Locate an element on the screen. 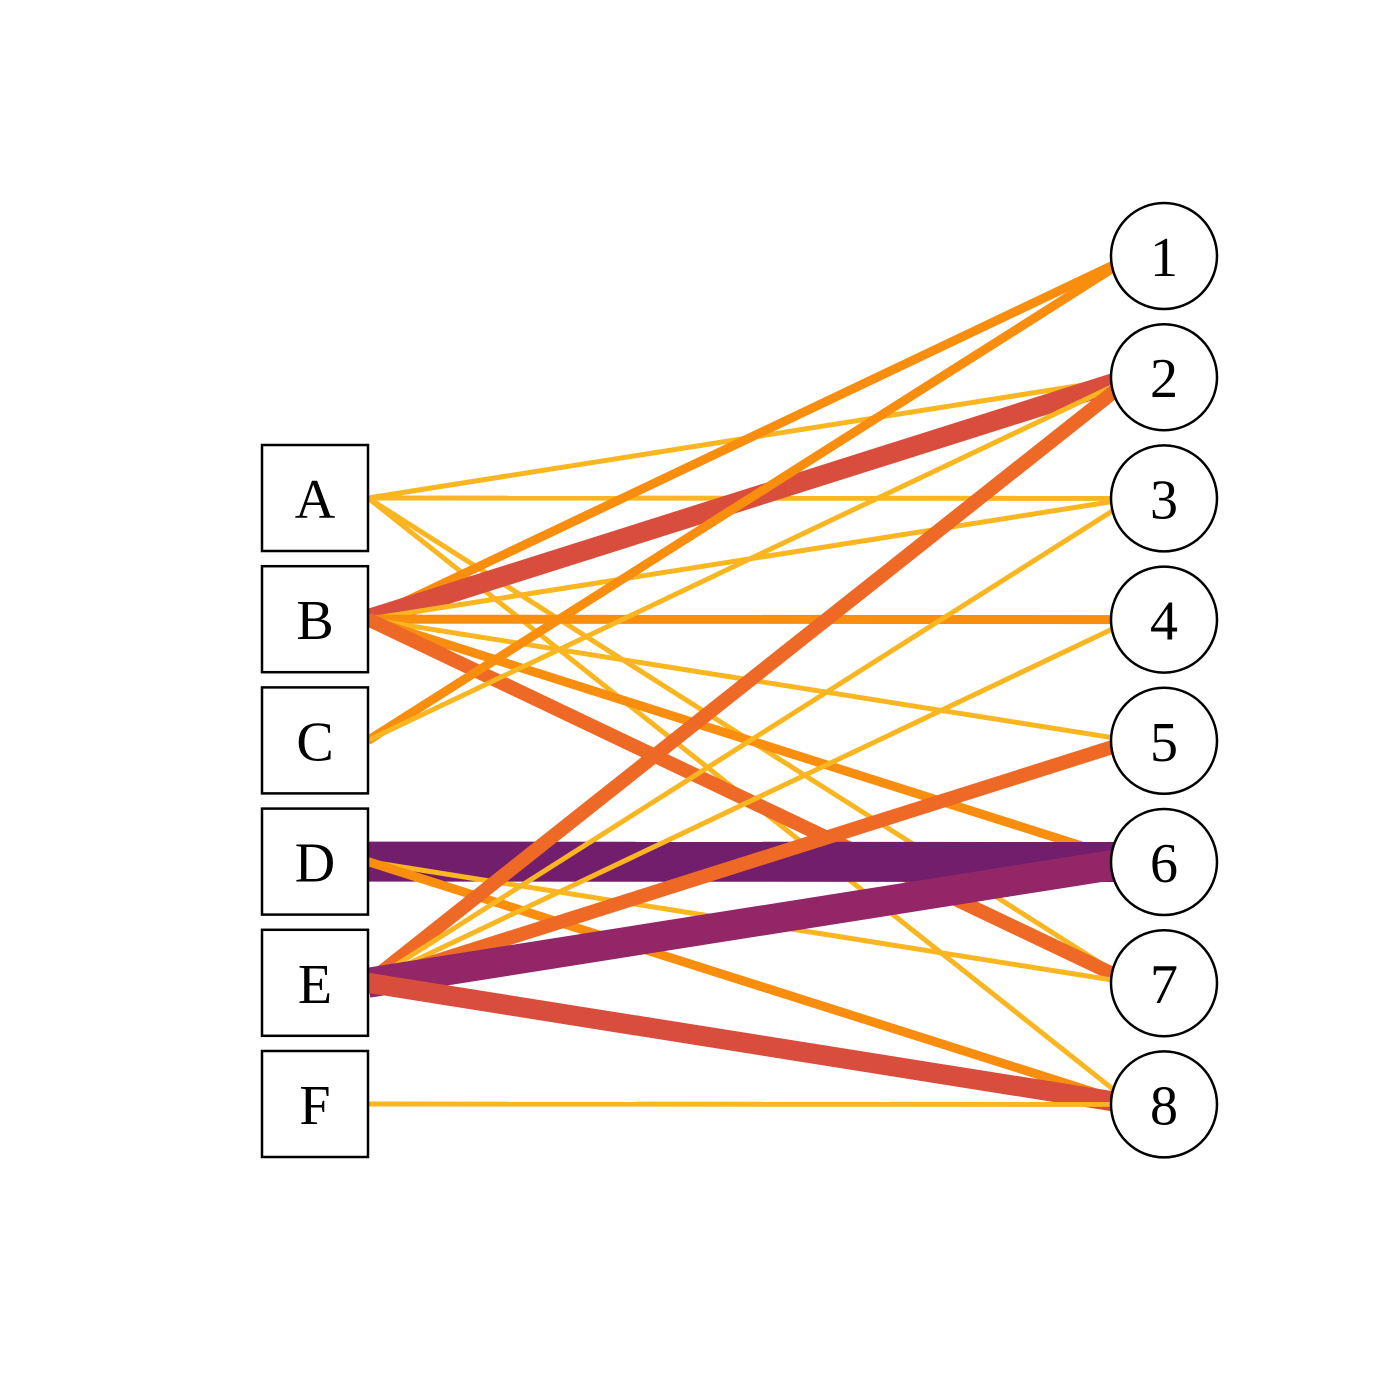  node-label: 2 is located at coordinates (1164, 379).